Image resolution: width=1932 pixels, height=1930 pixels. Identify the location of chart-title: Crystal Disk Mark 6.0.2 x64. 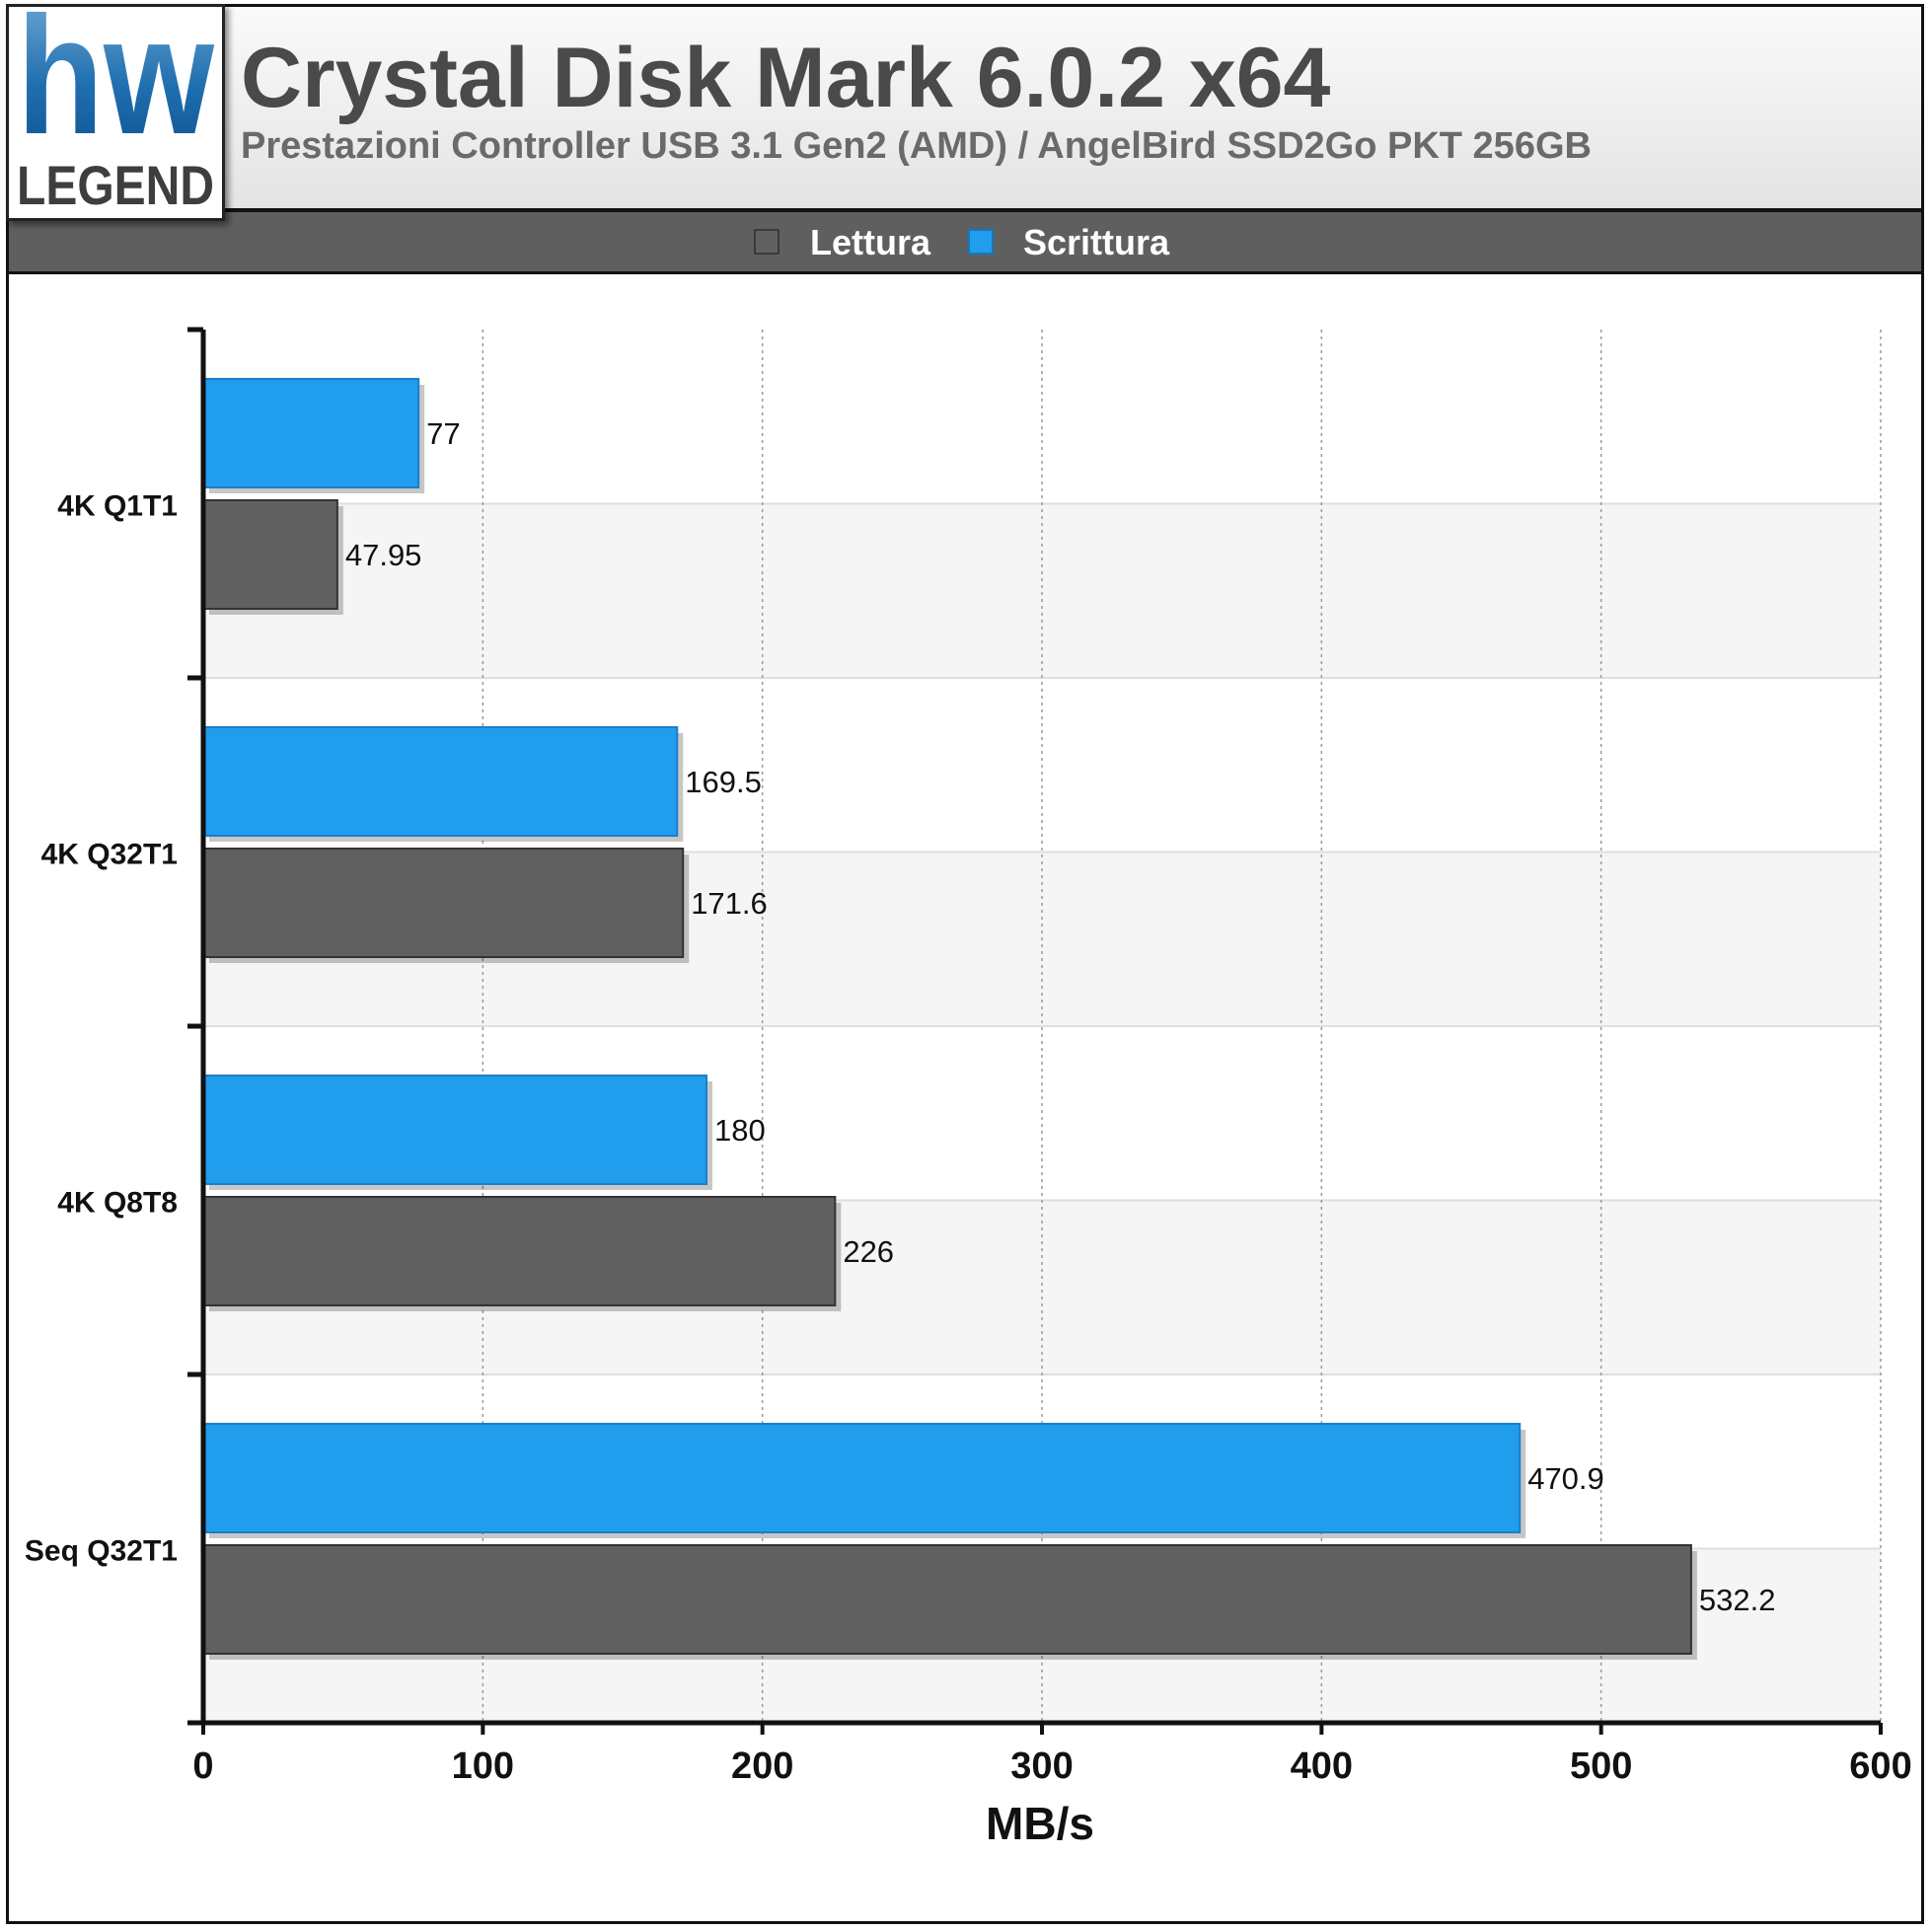
(786, 78).